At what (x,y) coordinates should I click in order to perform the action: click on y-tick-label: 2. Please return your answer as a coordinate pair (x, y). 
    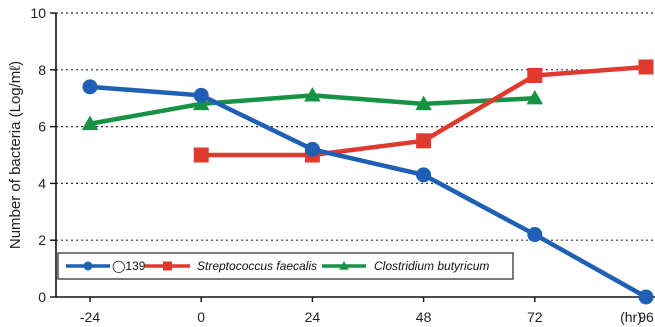
    Looking at the image, I should click on (42, 240).